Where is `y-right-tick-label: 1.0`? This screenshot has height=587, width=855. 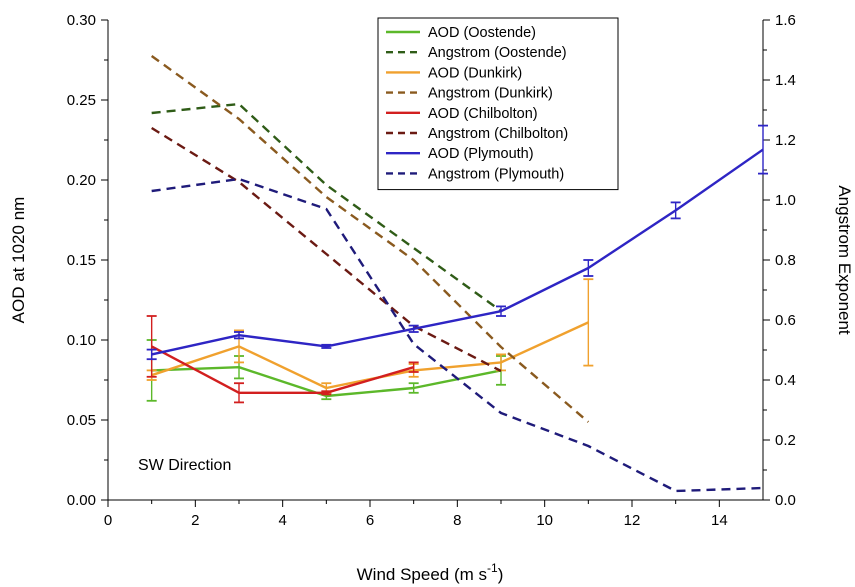 y-right-tick-label: 1.0 is located at coordinates (785, 200).